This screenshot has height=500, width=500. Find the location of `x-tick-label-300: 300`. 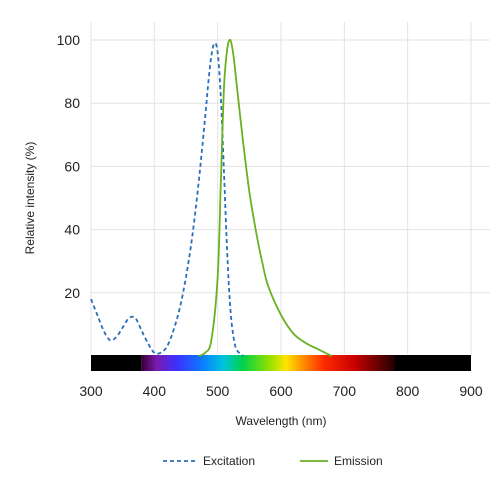

x-tick-label-300: 300 is located at coordinates (91, 391).